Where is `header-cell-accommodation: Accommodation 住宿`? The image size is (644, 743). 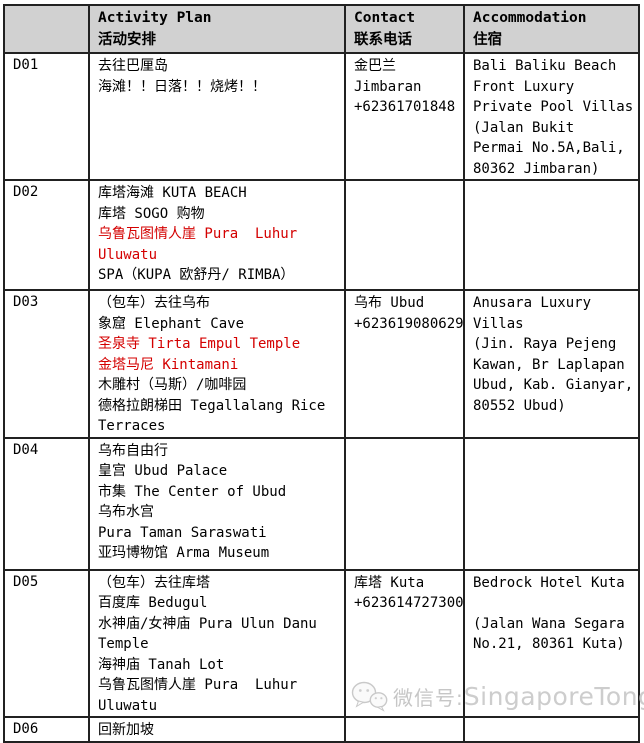
header-cell-accommodation: Accommodation 住宿 is located at coordinates (551, 29).